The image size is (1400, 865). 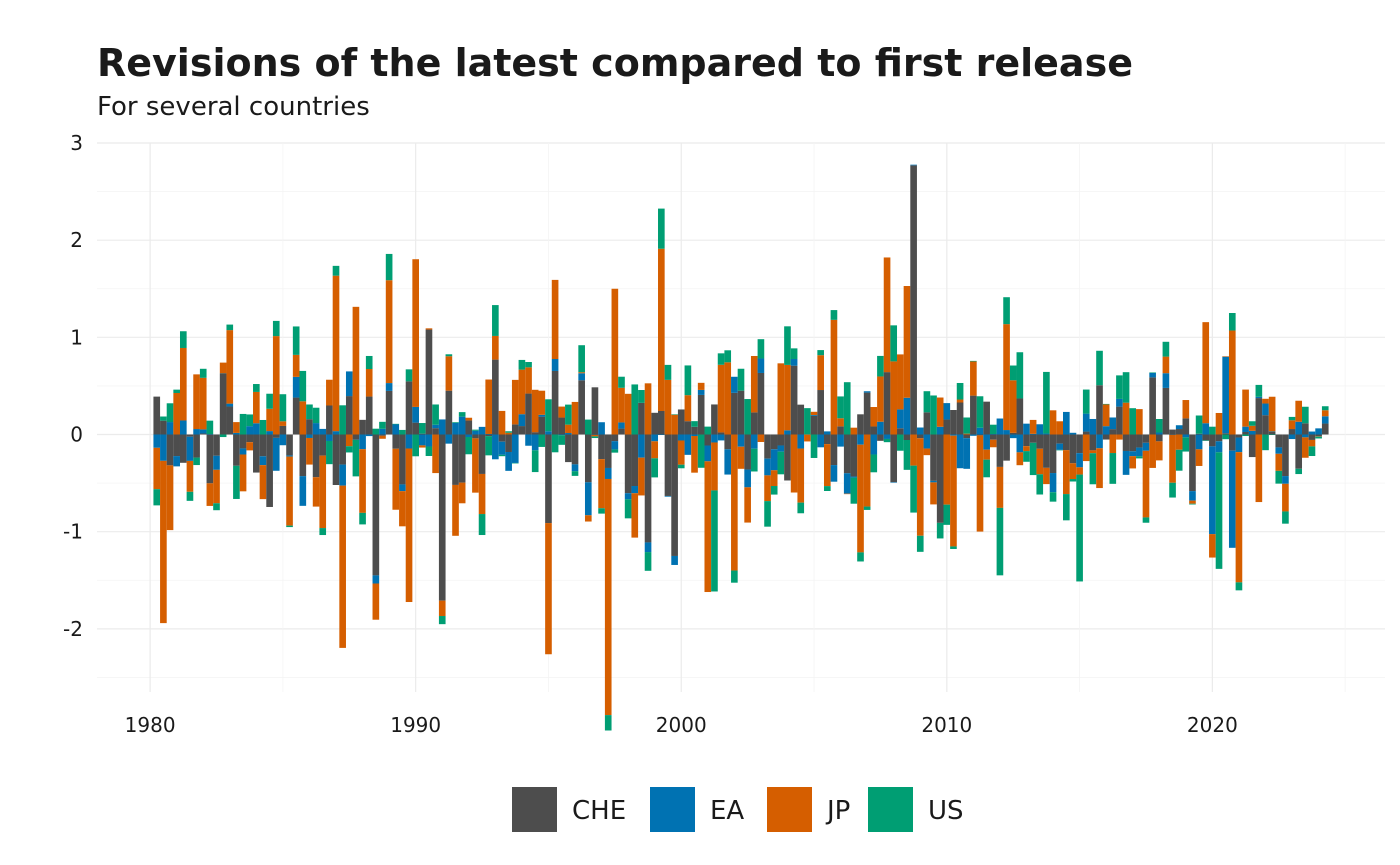 What do you see at coordinates (569, 809) in the screenshot?
I see `legend-item-che: CHE` at bounding box center [569, 809].